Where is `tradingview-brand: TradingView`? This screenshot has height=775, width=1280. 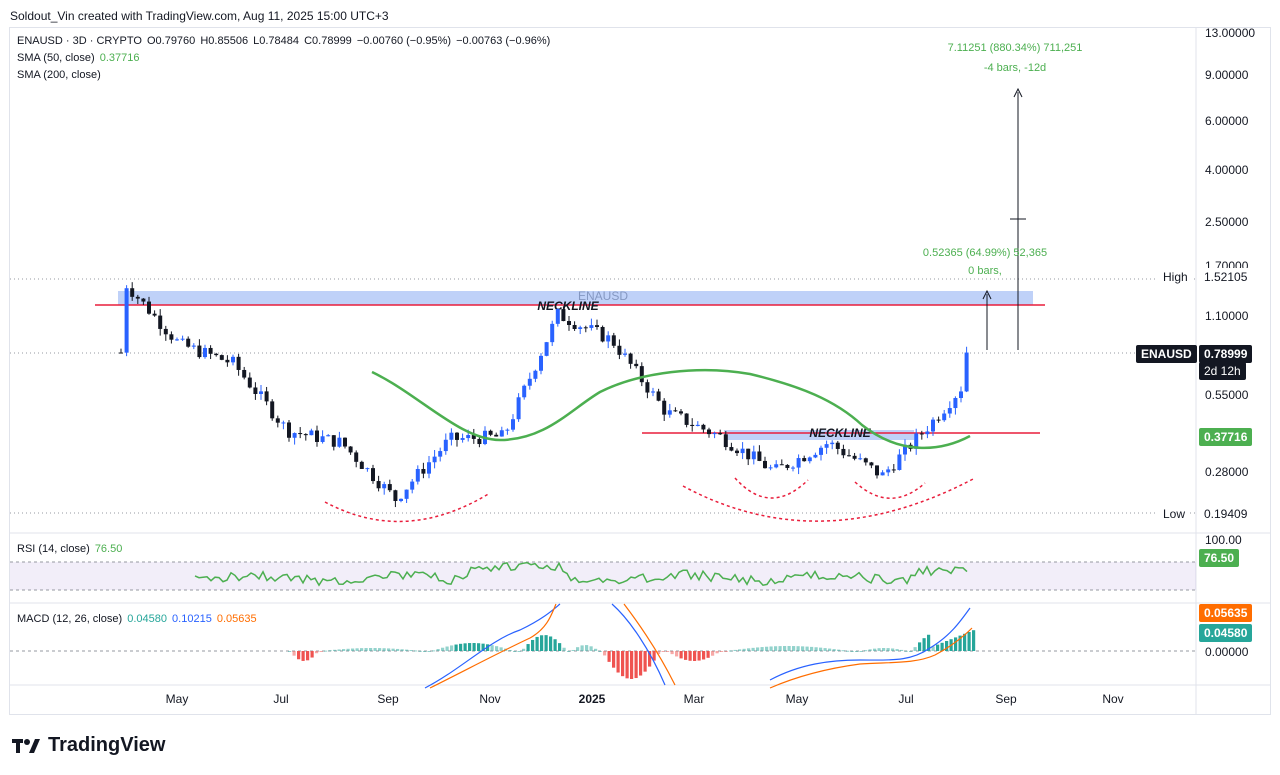
tradingview-brand: TradingView is located at coordinates (107, 745).